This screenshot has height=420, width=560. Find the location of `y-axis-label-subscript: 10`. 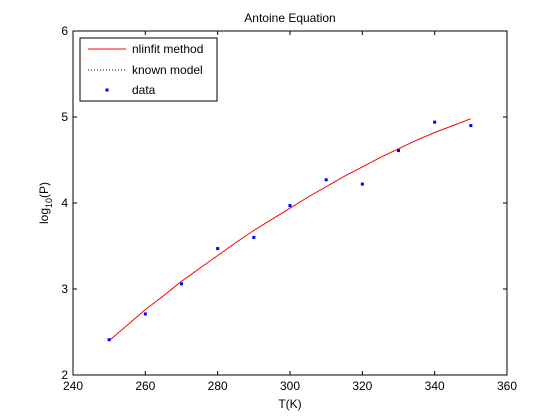

y-axis-label-subscript: 10 is located at coordinates (49, 203).